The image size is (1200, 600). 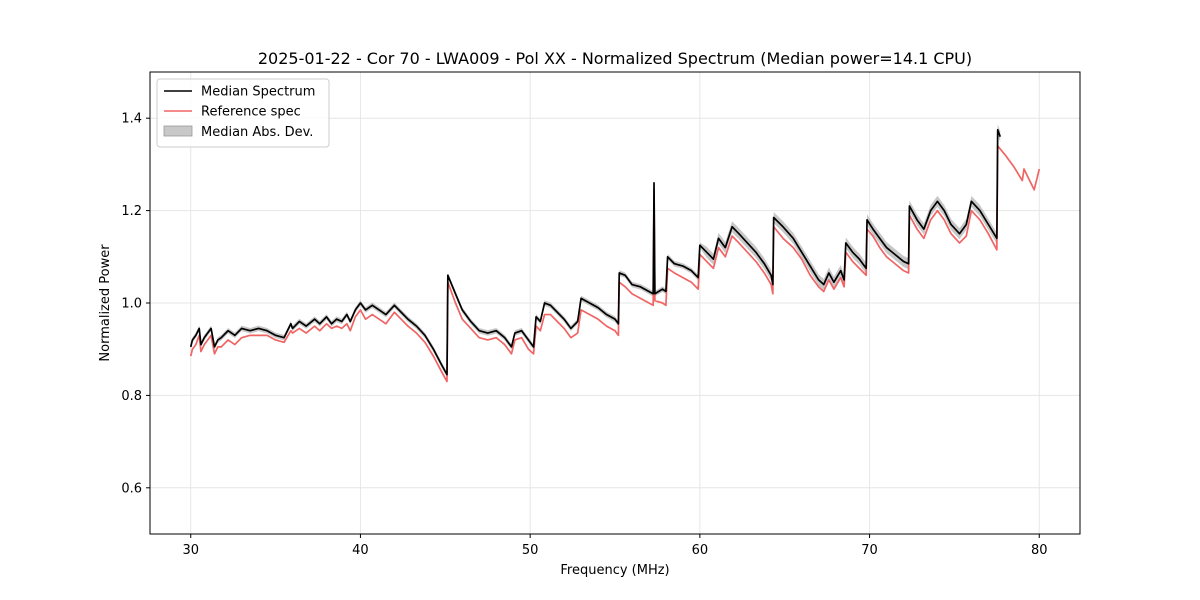 I want to click on y-tick-label: 0.6, so click(x=131, y=488).